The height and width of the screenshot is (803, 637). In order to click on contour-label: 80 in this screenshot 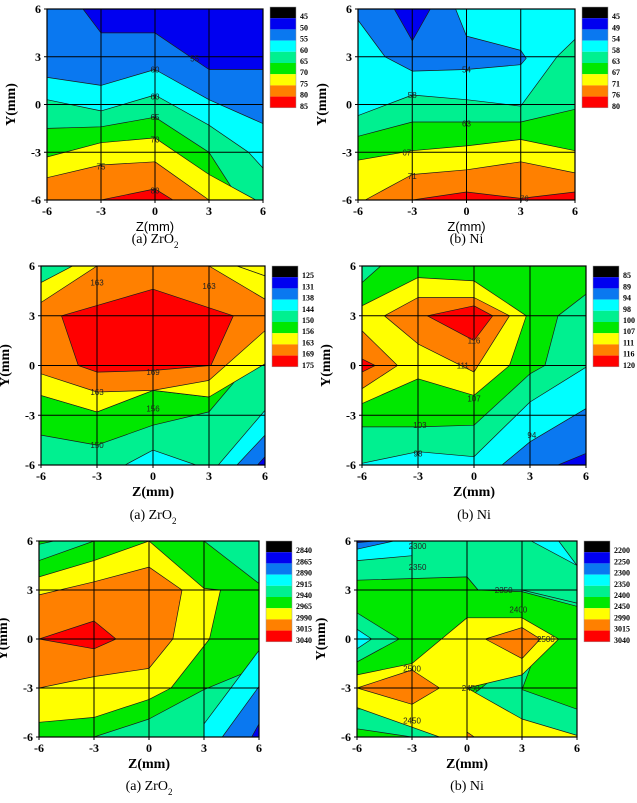, I will do `click(155, 190)`.